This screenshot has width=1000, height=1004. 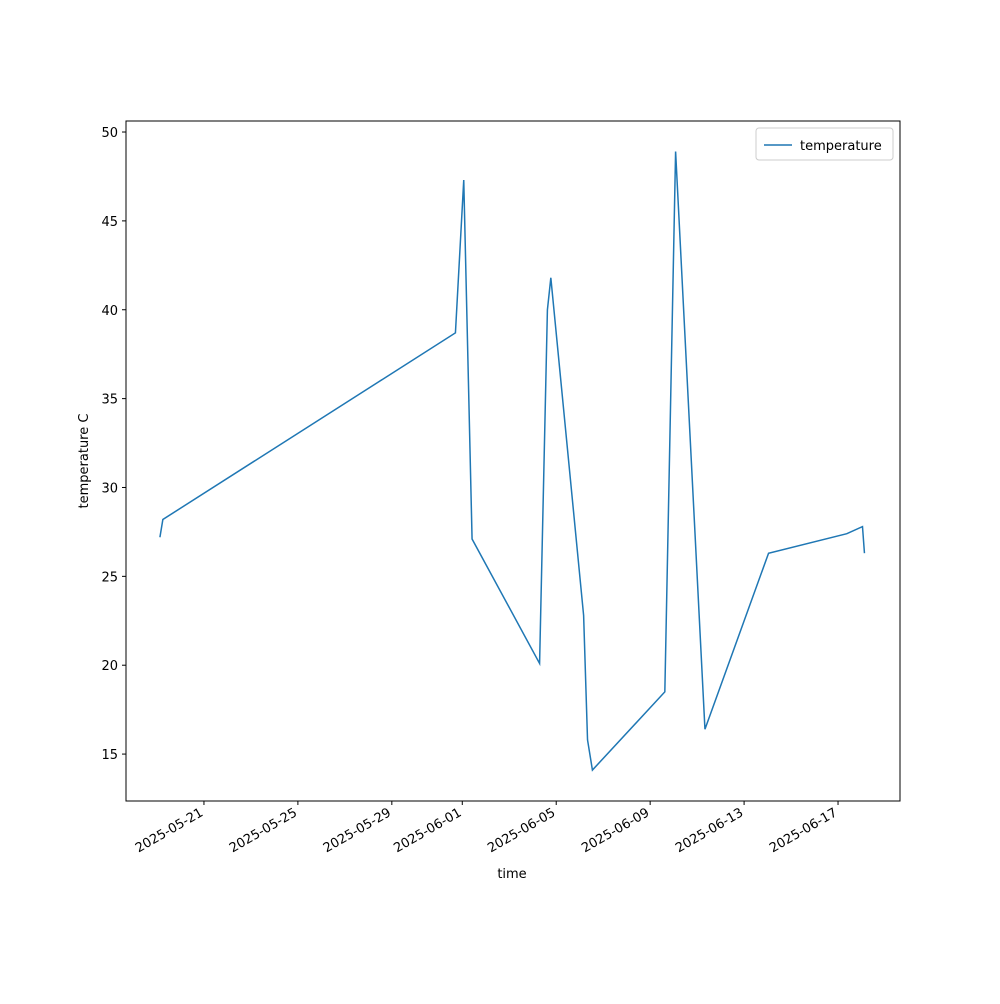 I want to click on legend-box, so click(x=824, y=144).